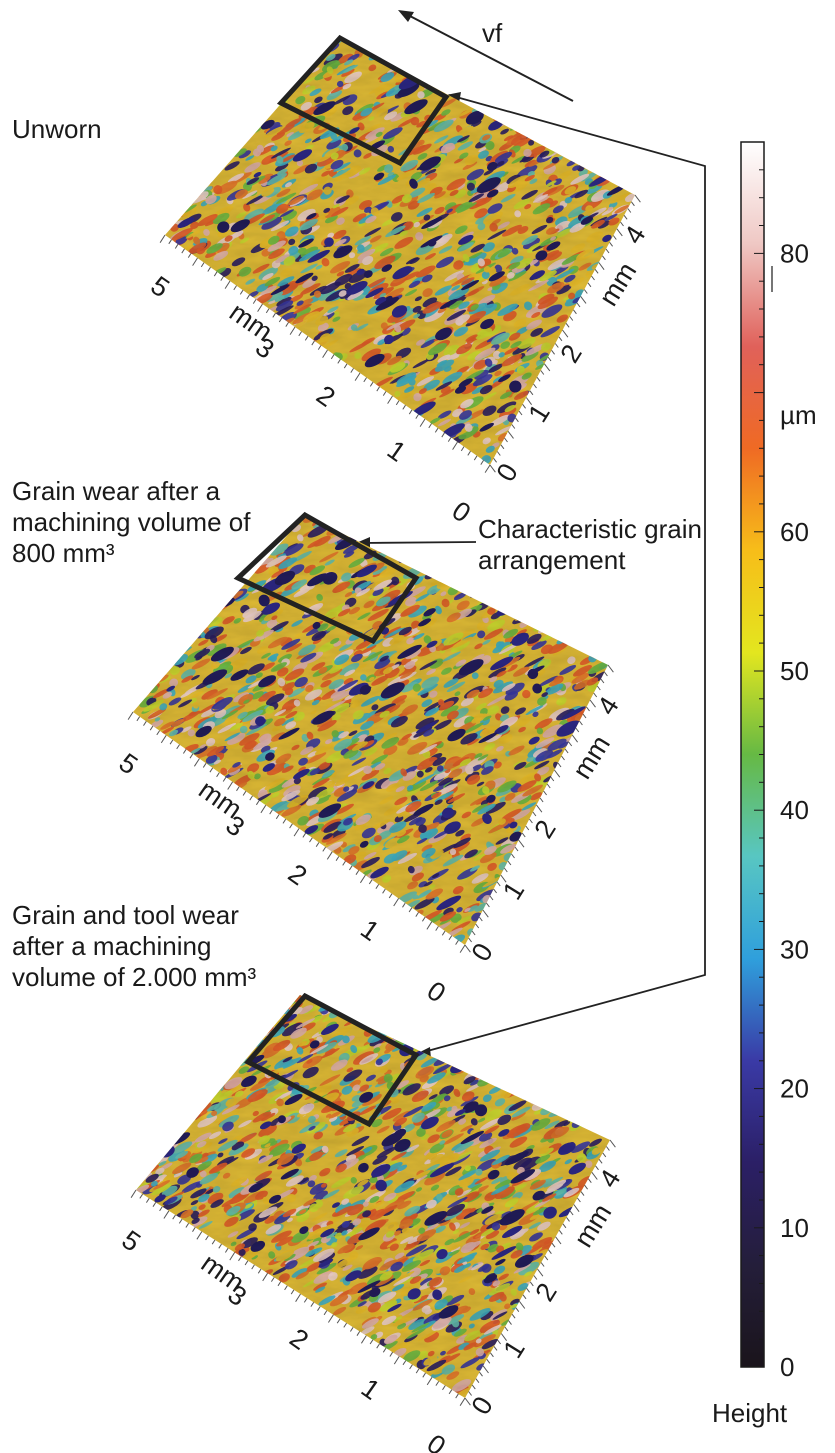 The image size is (835, 1453). Describe the element at coordinates (794, 949) in the screenshot. I see `colorbar-tick-label: 30` at that location.